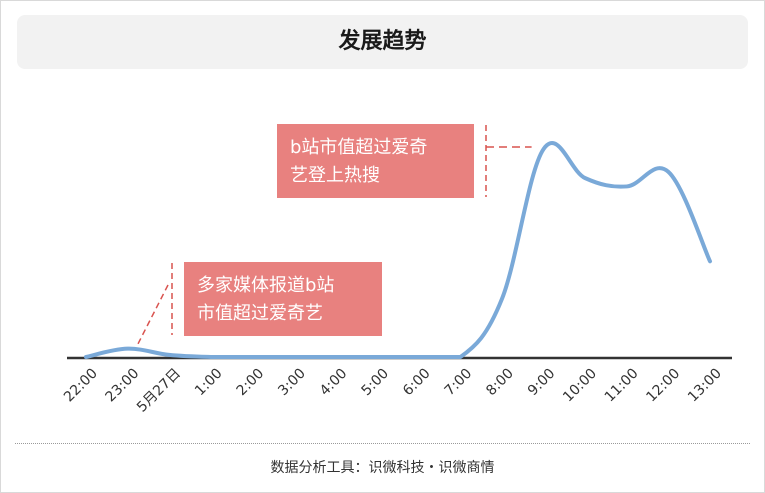 This screenshot has height=493, width=765. Describe the element at coordinates (335, 175) in the screenshot. I see `annotation-text: 艺登上热搜` at that location.